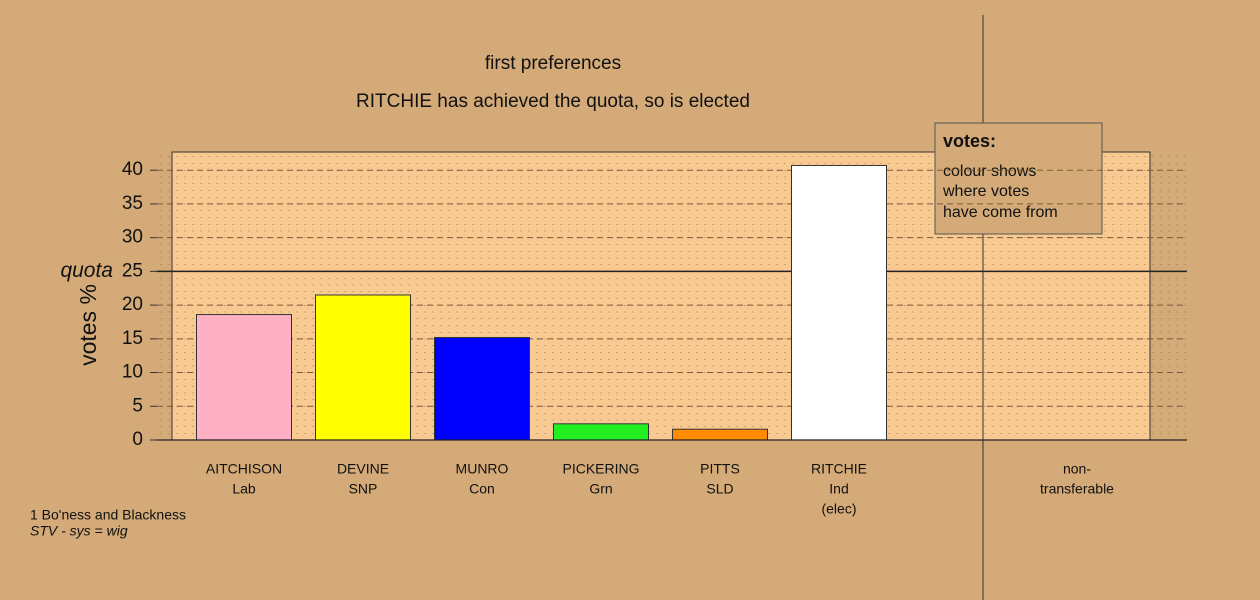 This screenshot has width=1260, height=600. I want to click on y-tick-label: 40, so click(132, 169).